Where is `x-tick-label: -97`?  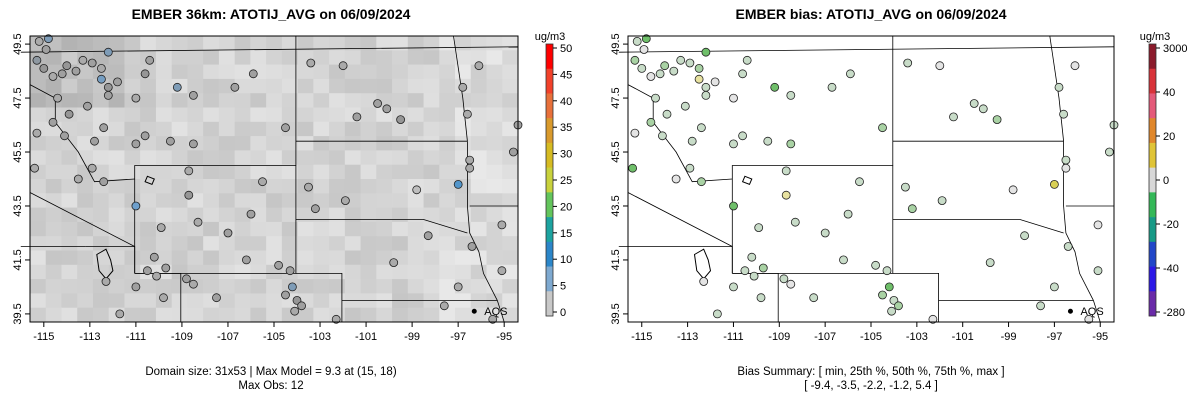
x-tick-label: -97 is located at coordinates (1054, 337).